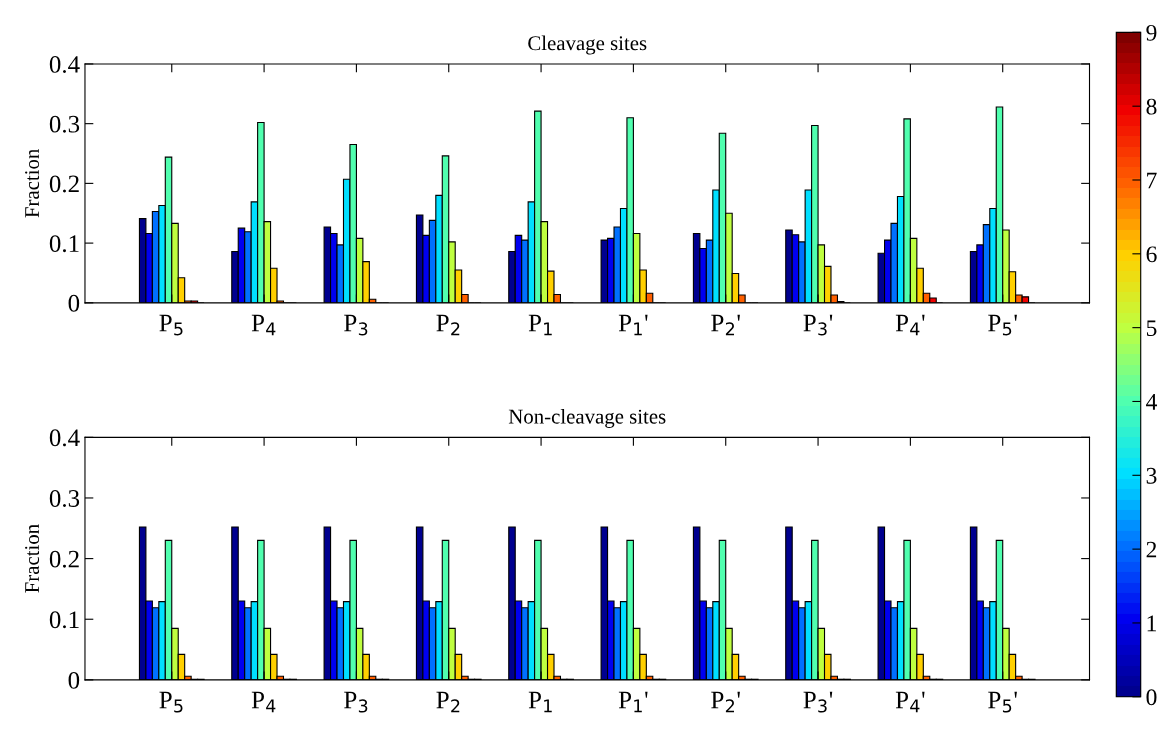  Describe the element at coordinates (1151, 32) in the screenshot. I see `color-bar-label: 9` at that location.